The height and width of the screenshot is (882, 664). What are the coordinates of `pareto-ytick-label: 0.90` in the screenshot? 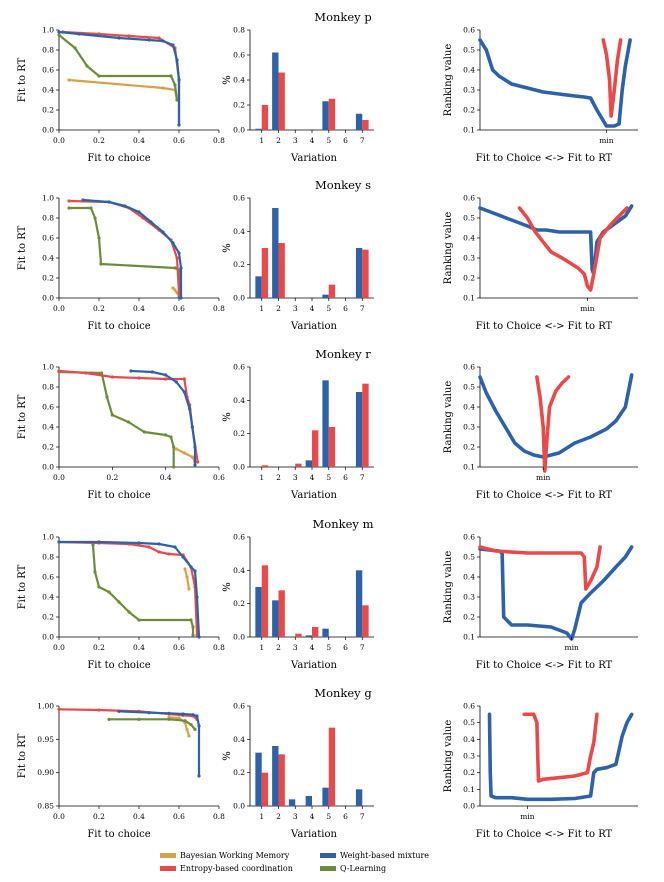 It's located at (45, 772).